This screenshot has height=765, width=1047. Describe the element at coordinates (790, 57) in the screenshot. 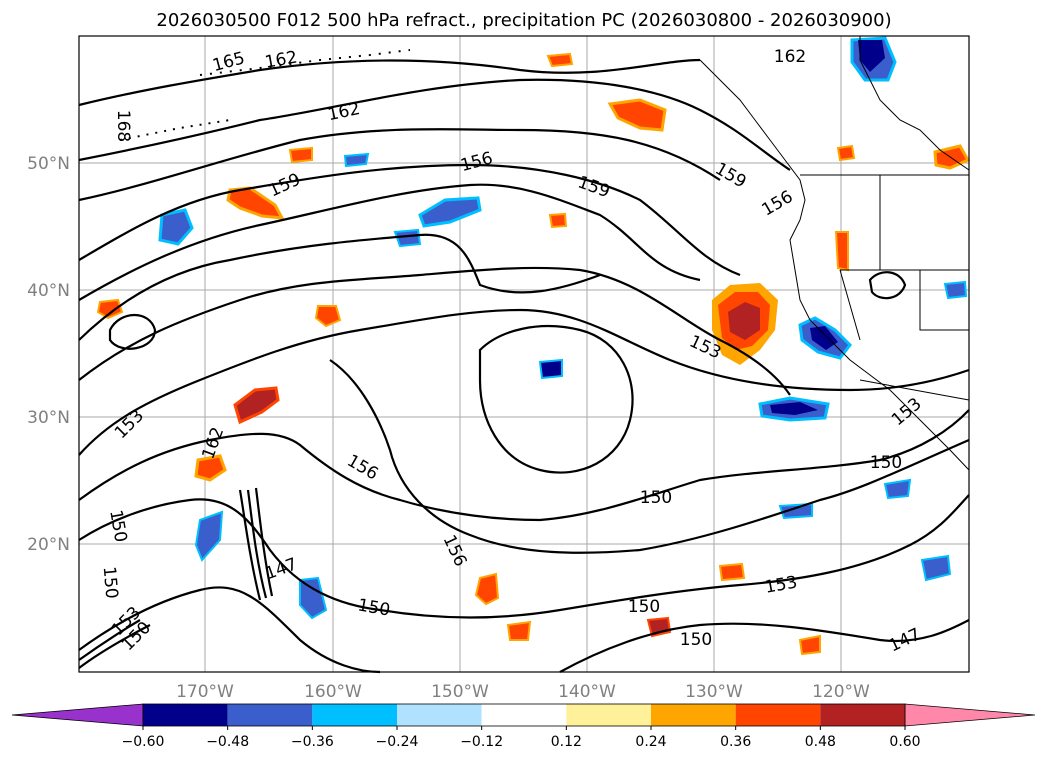

I see `contour-label: 162` at that location.